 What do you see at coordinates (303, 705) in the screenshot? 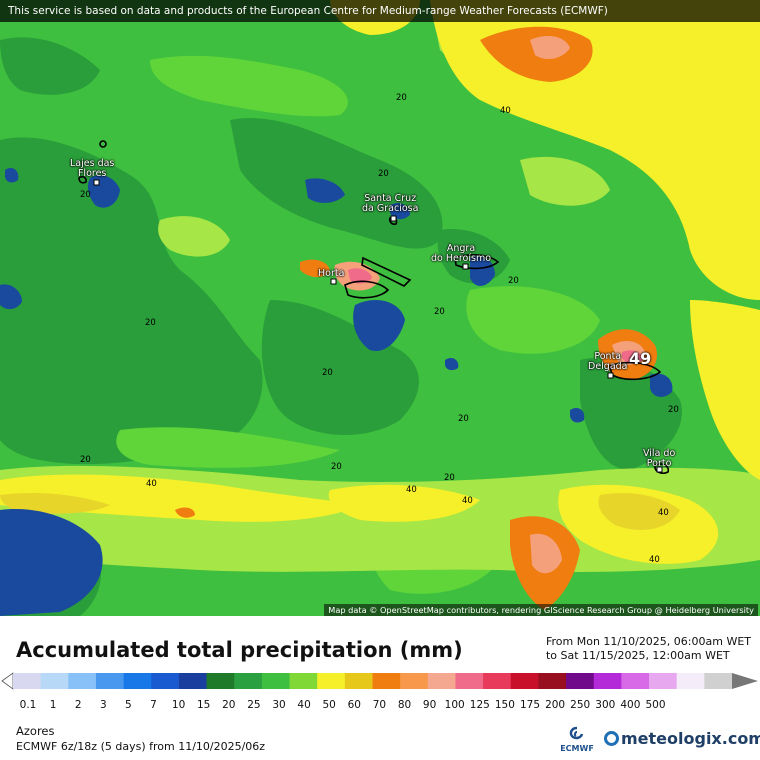
I see `legend-label: 40` at bounding box center [303, 705].